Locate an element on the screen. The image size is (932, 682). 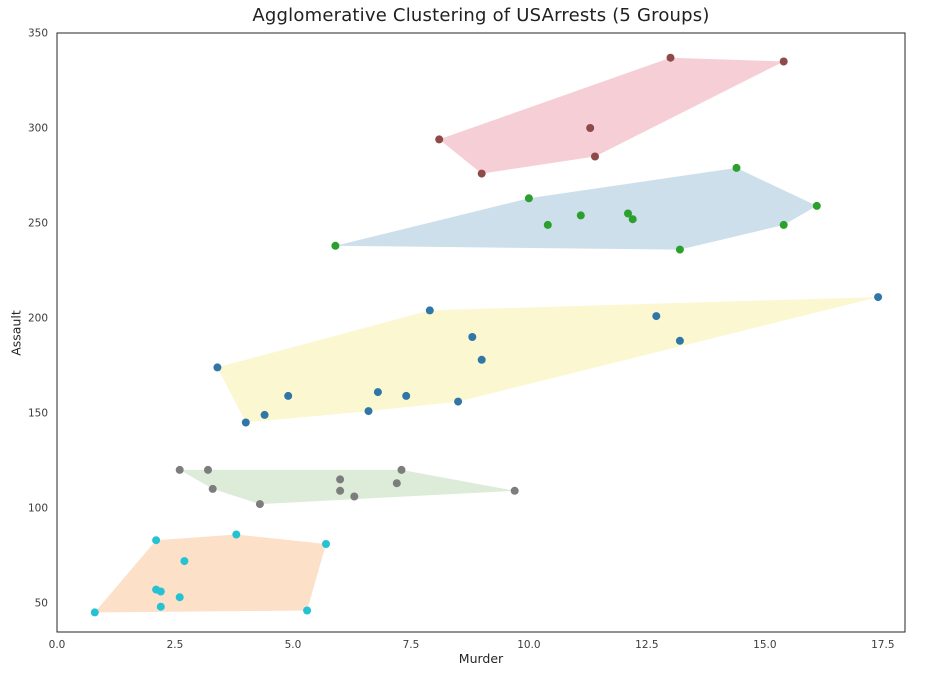
y-tick-label: 350 is located at coordinates (38, 34).